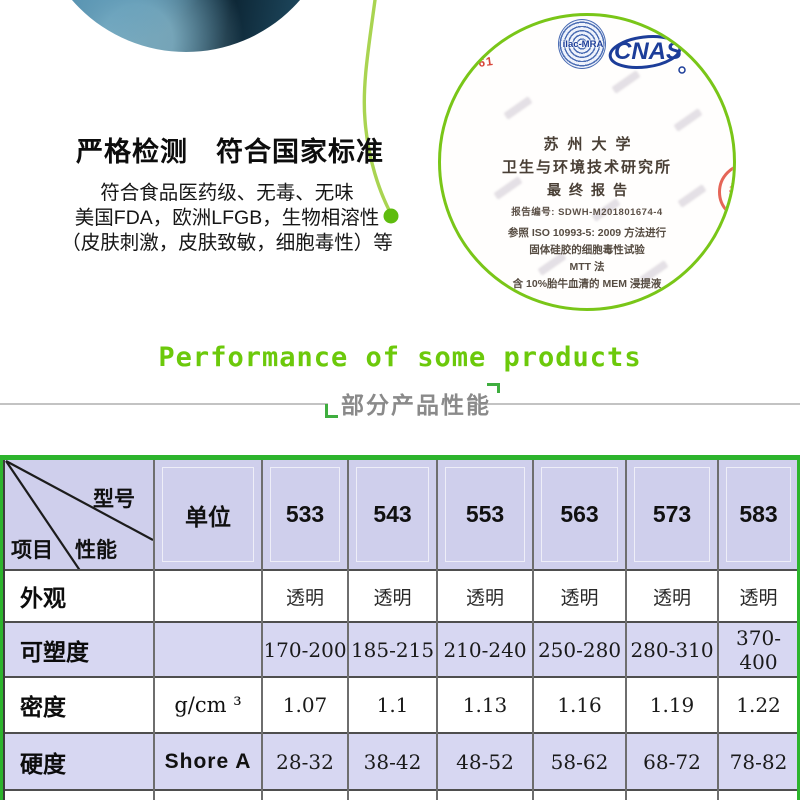 This screenshot has height=800, width=800. Describe the element at coordinates (587, 250) in the screenshot. I see `method-line: 固体硅胶的细胞毒性试验` at that location.